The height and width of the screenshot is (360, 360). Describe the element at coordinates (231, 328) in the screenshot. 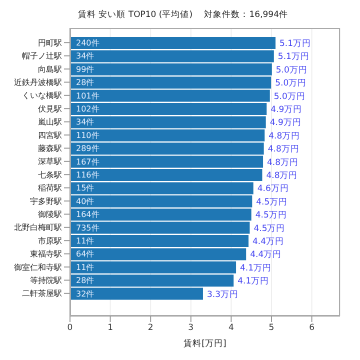

I see `x-tick-label: 4` at that location.